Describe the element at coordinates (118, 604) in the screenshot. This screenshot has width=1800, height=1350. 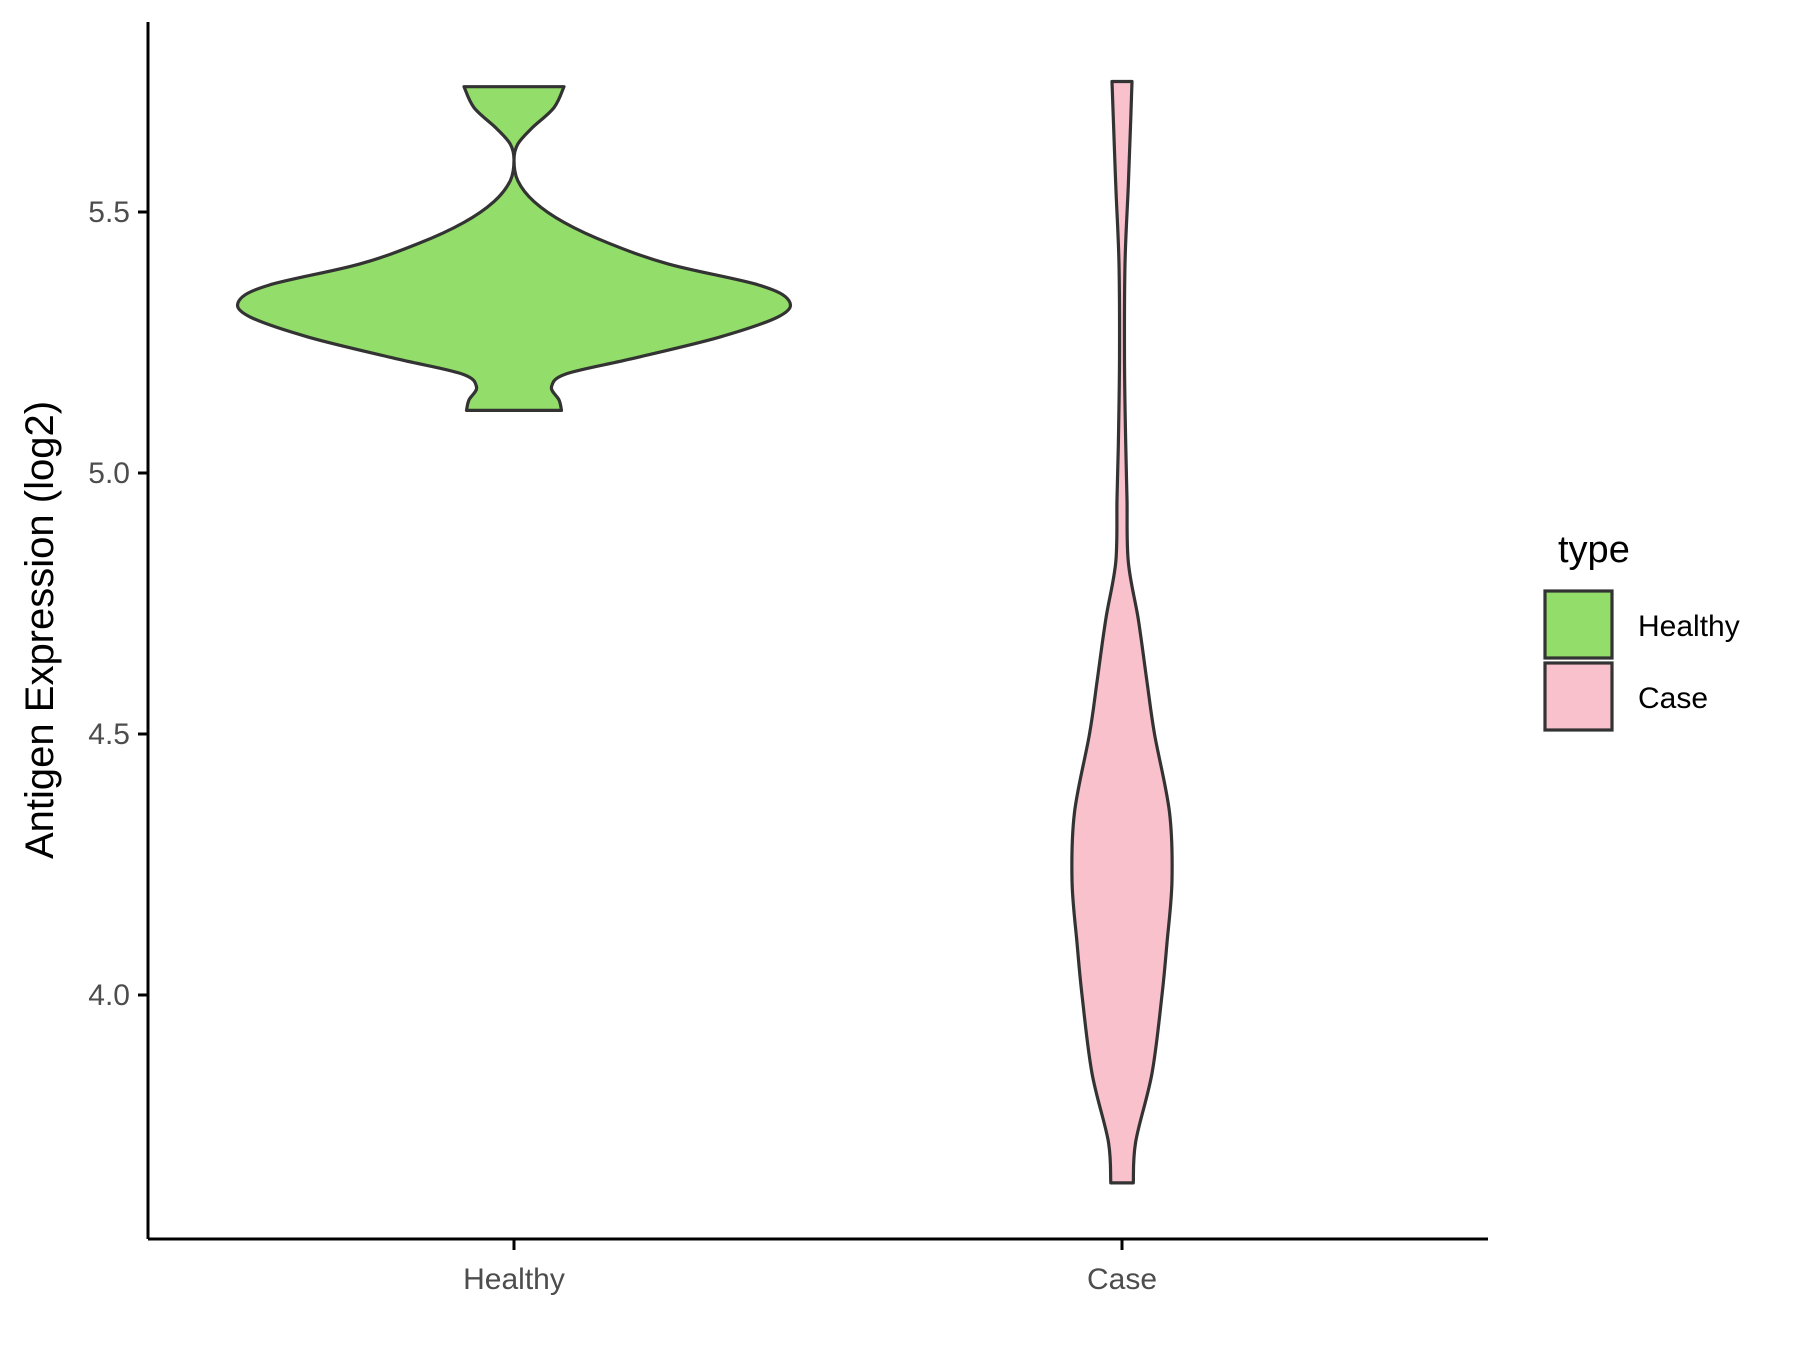
I see `y-ticks: 4.0 4.5 5.0 5.5` at that location.